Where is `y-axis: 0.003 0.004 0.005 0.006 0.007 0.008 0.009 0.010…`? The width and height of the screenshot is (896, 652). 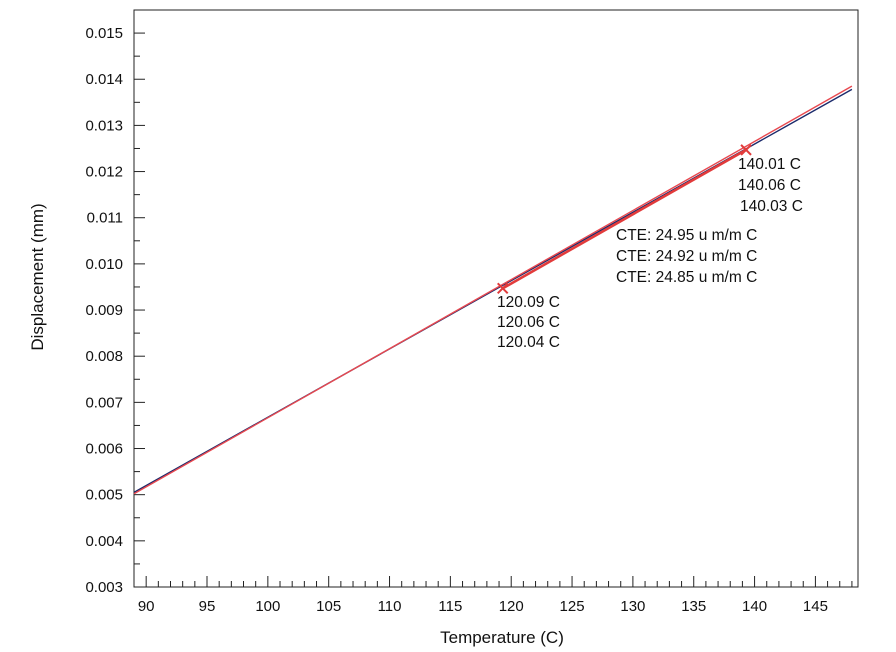
y-axis: 0.003 0.004 0.005 0.006 0.007 0.008 0.009 0.010… is located at coordinates (115, 302).